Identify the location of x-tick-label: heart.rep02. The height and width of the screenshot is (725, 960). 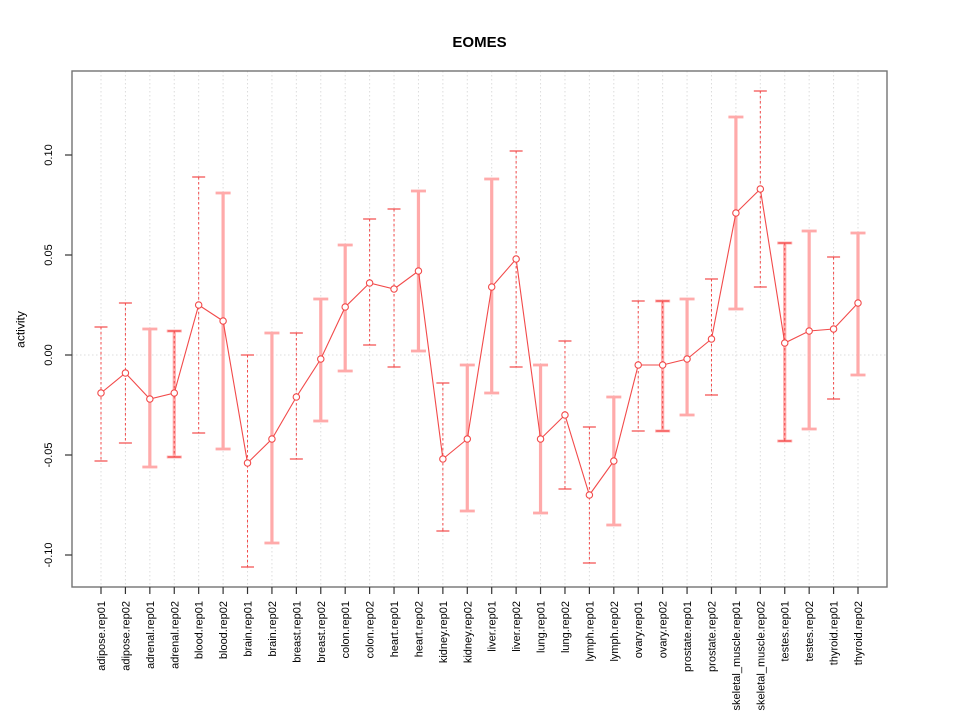
(419, 629).